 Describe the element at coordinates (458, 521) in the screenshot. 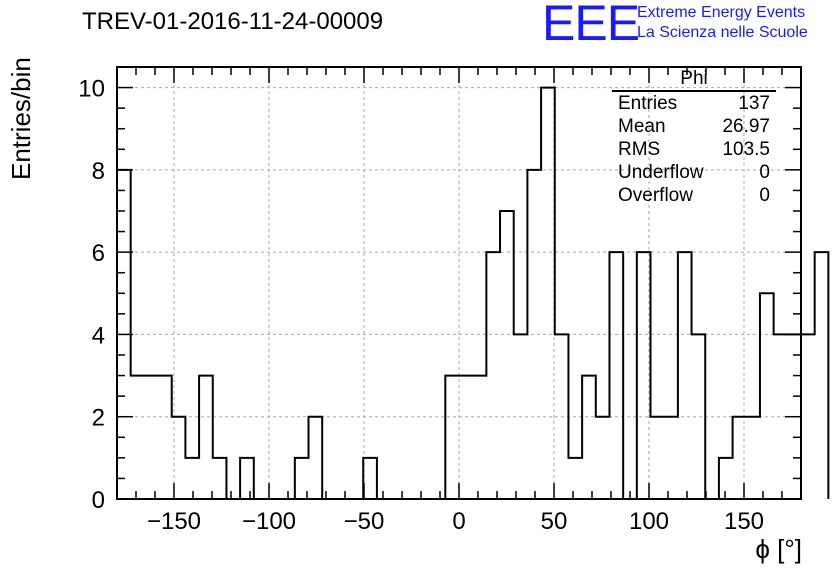

I see `x-tick-label: 0` at that location.